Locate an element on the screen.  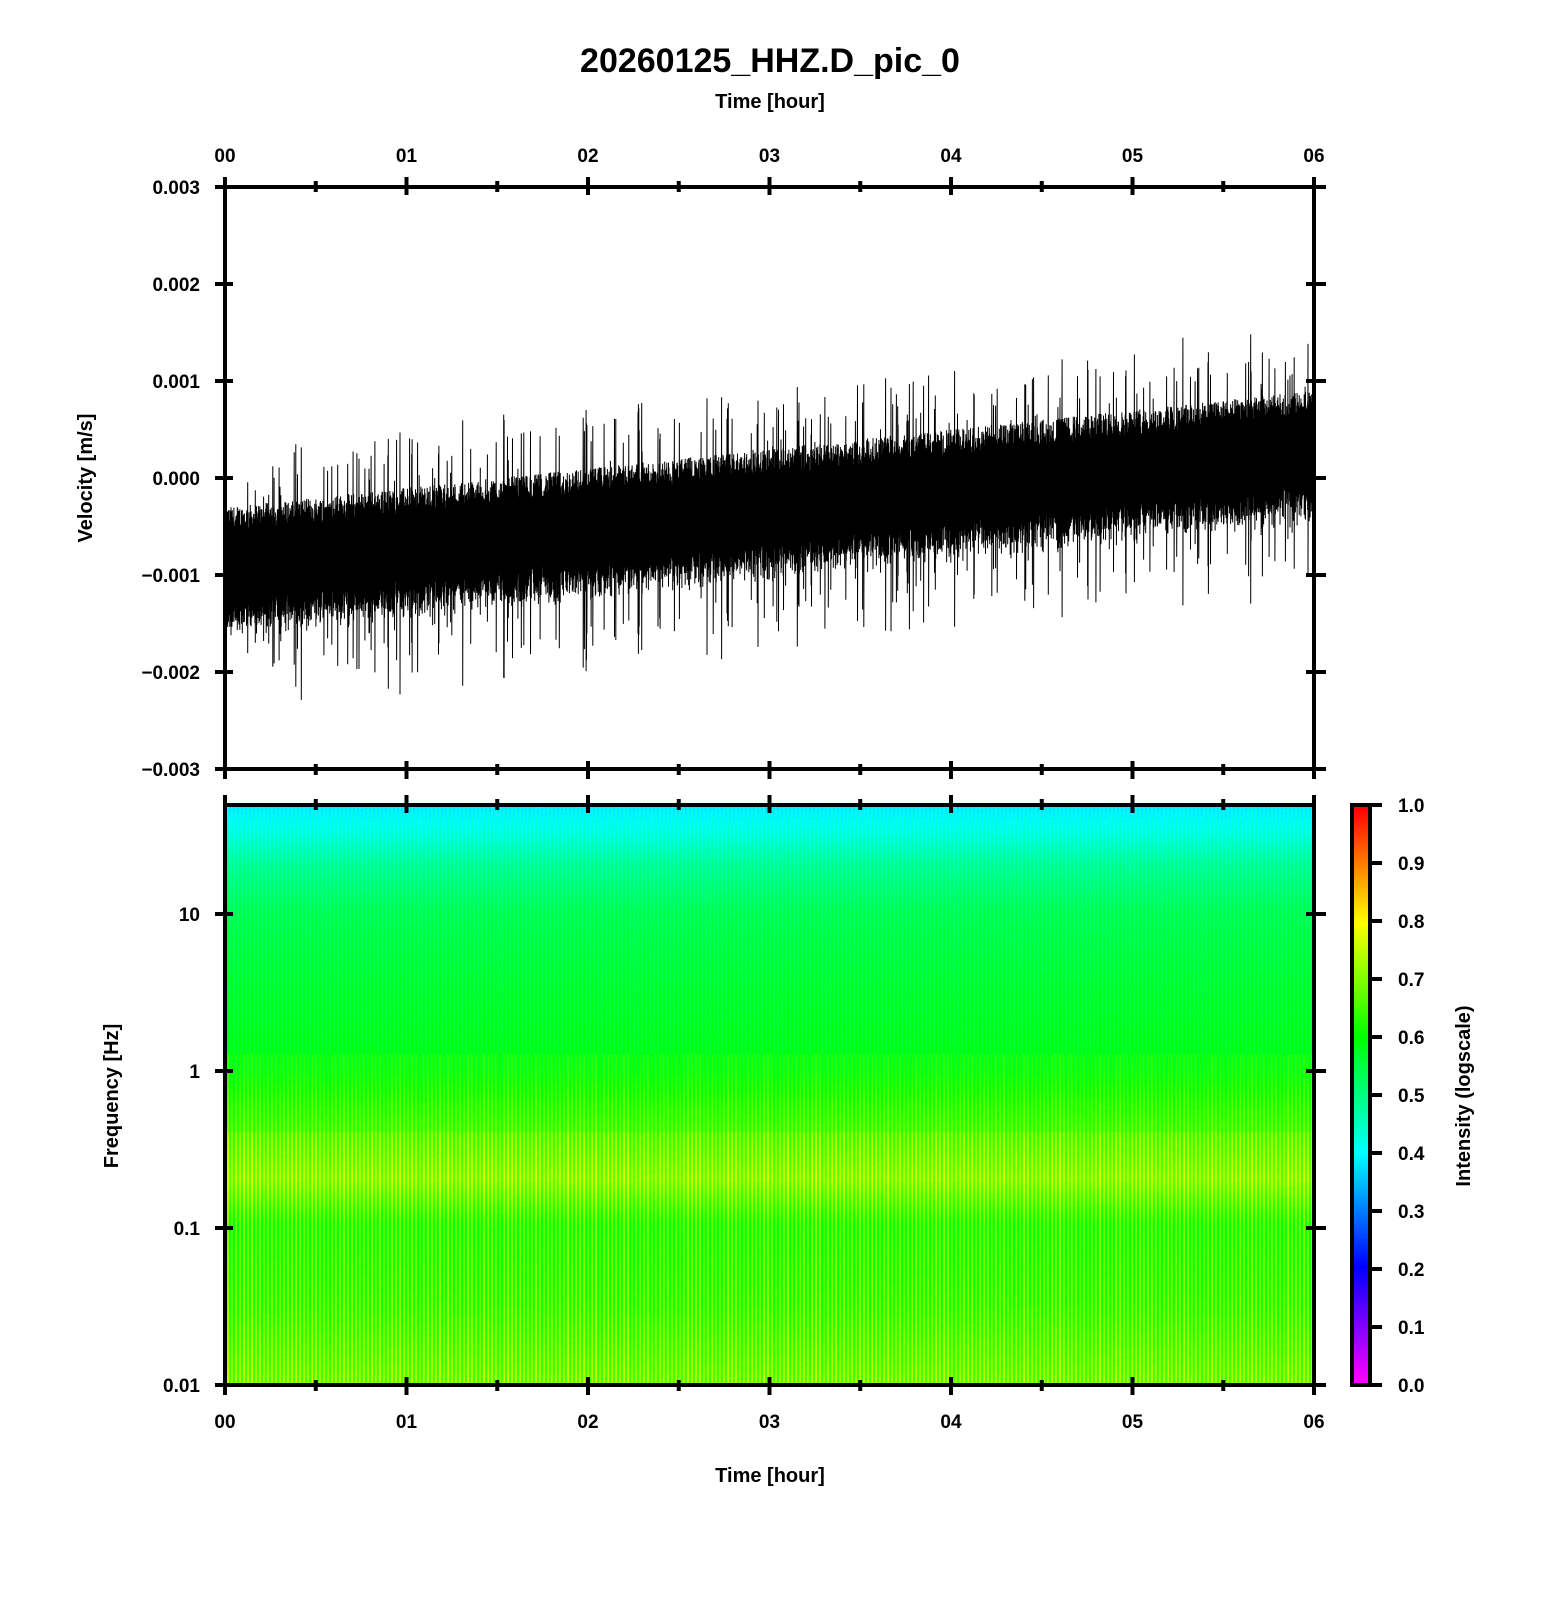
colorbar-tick-label: 0.2 is located at coordinates (1411, 1270).